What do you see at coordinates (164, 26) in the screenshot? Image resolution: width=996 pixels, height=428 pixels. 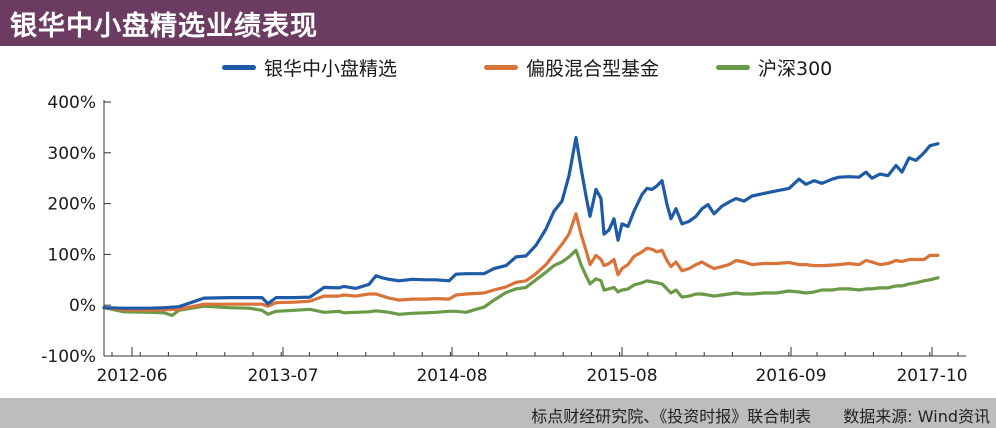 I see `chart-title: 银华中小盘精选业绩表现` at bounding box center [164, 26].